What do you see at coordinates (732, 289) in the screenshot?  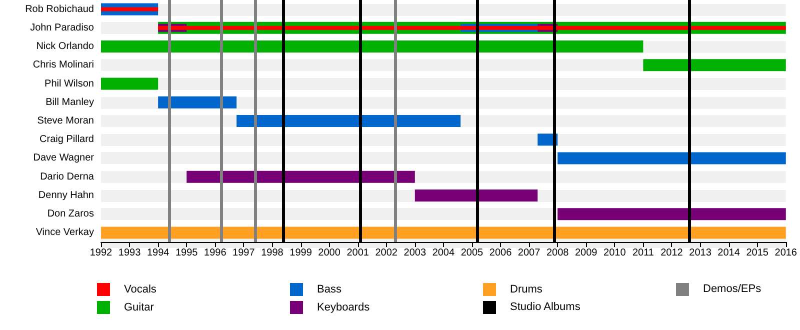 I see `legend-label: Demos/EPs` at bounding box center [732, 289].